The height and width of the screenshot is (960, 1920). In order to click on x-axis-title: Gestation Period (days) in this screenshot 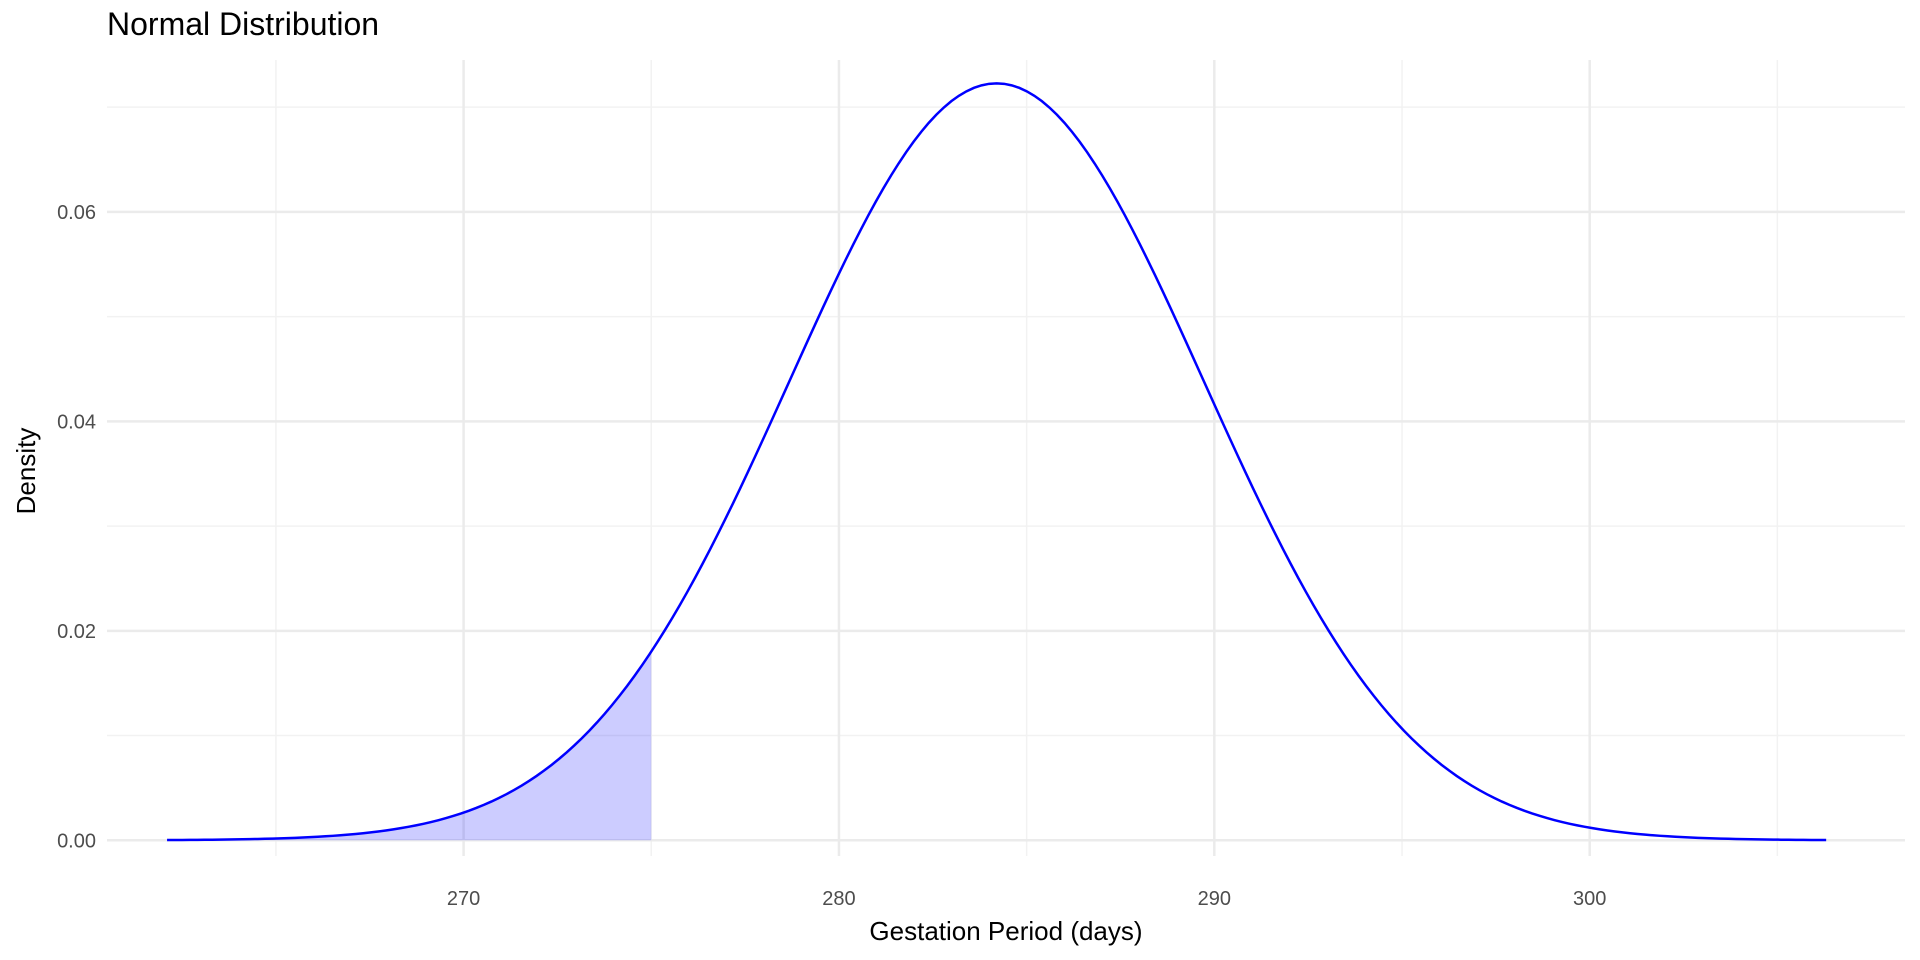, I will do `click(1005, 931)`.